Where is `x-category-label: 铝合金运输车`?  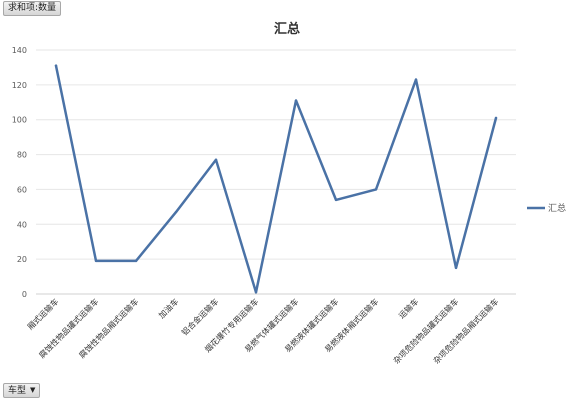
x-category-label: 铝合金运输车 is located at coordinates (199, 316).